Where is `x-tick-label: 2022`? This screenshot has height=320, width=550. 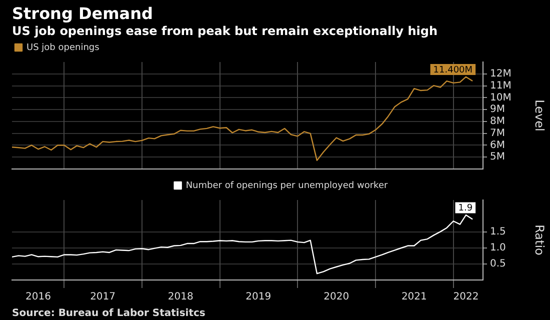 x-tick-label: 2022 is located at coordinates (466, 297).